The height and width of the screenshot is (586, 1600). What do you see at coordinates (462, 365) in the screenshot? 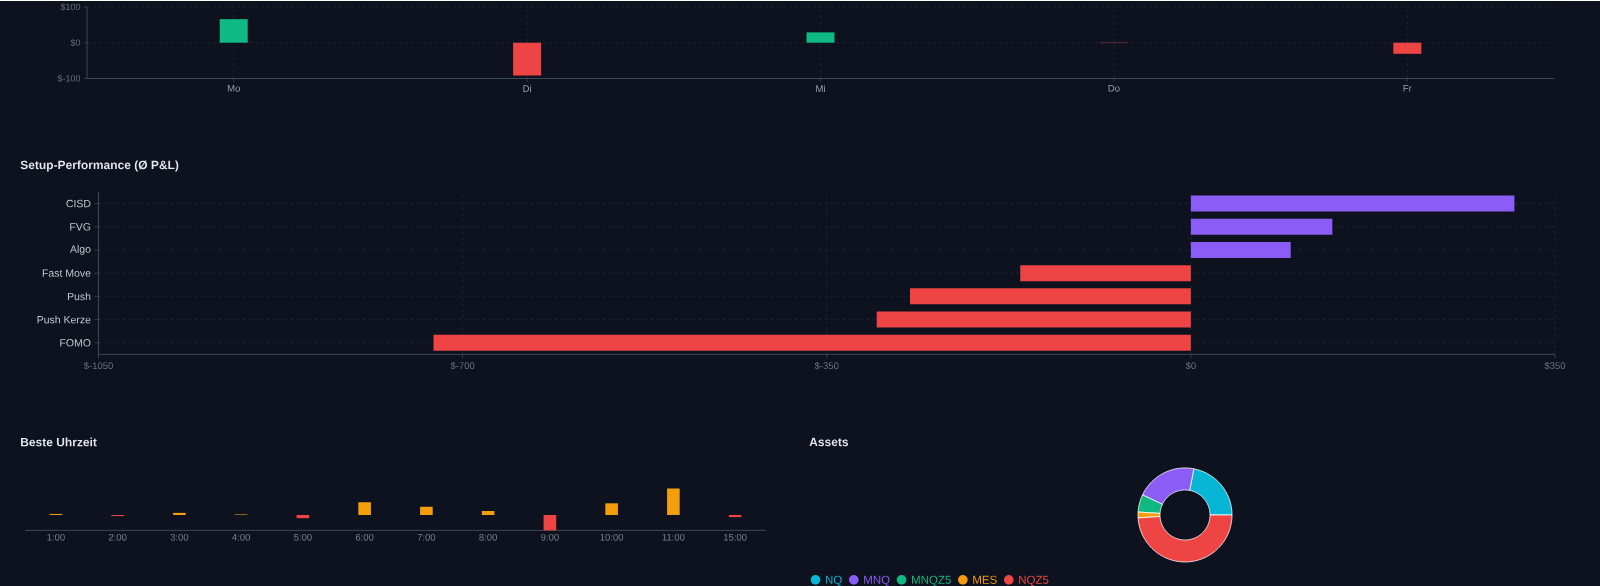
I see `x-tick-label: $-700` at bounding box center [462, 365].